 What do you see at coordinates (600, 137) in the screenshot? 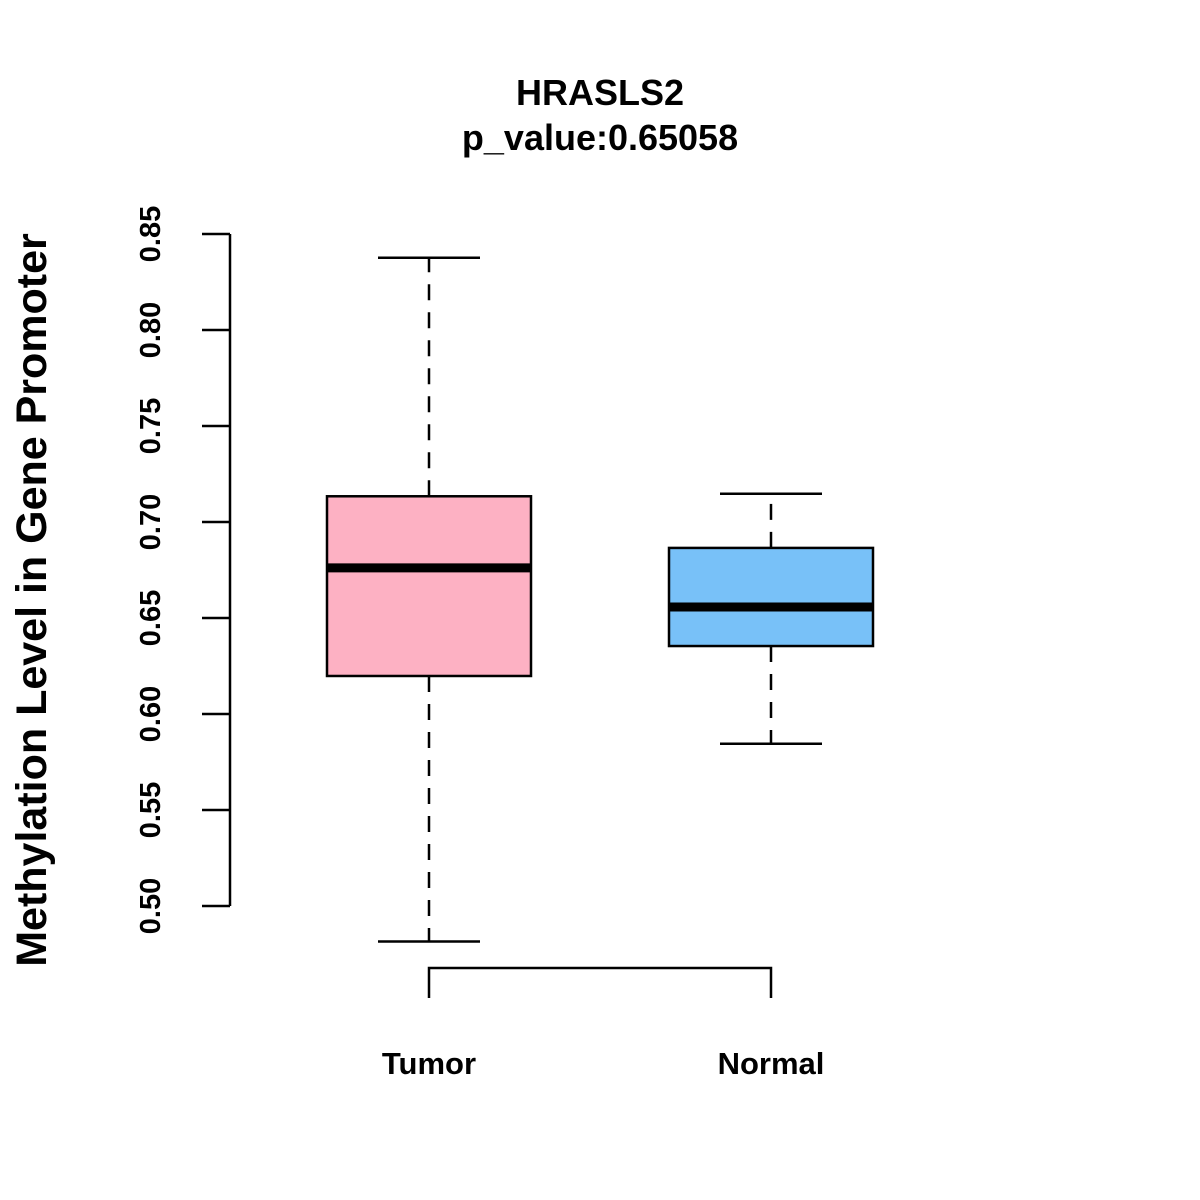
I see `chart-subtitle: p_value:0.65058` at bounding box center [600, 137].